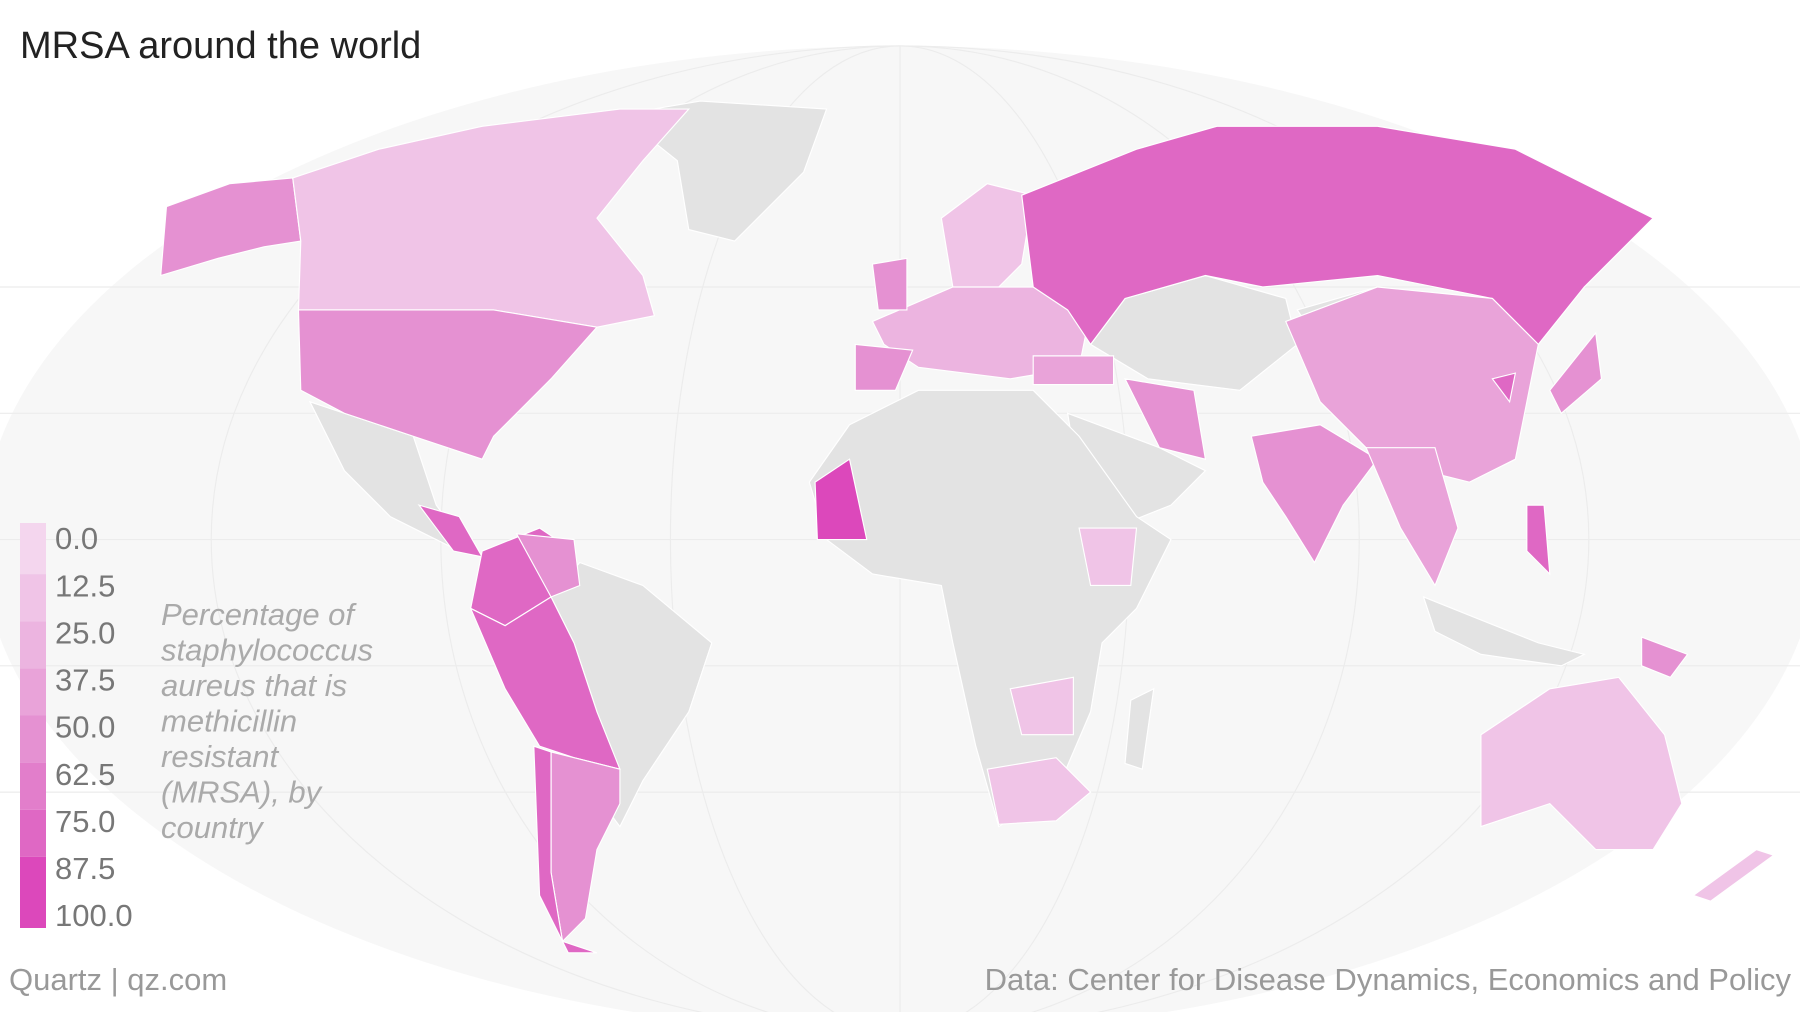 Image resolution: width=1800 pixels, height=1012 pixels. Describe the element at coordinates (94, 915) in the screenshot. I see `legend-tick-label: 100.0` at that location.